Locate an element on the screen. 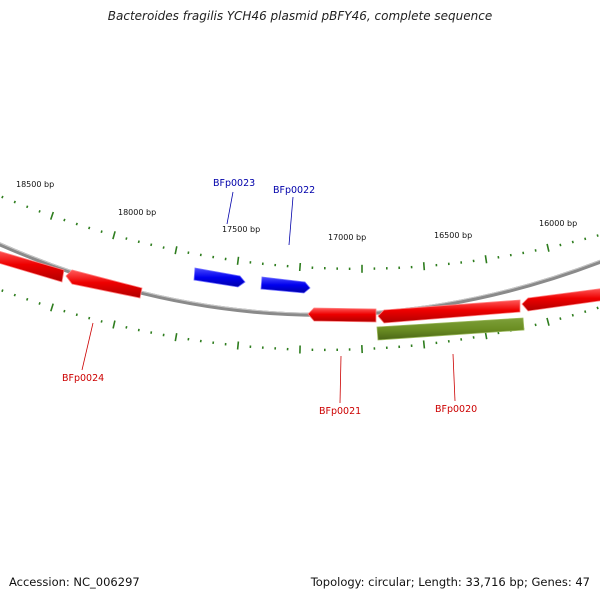 Image resolution: width=600 pixels, height=600 pixels. gene-label-bfp0022: BFp0022 is located at coordinates (294, 190).